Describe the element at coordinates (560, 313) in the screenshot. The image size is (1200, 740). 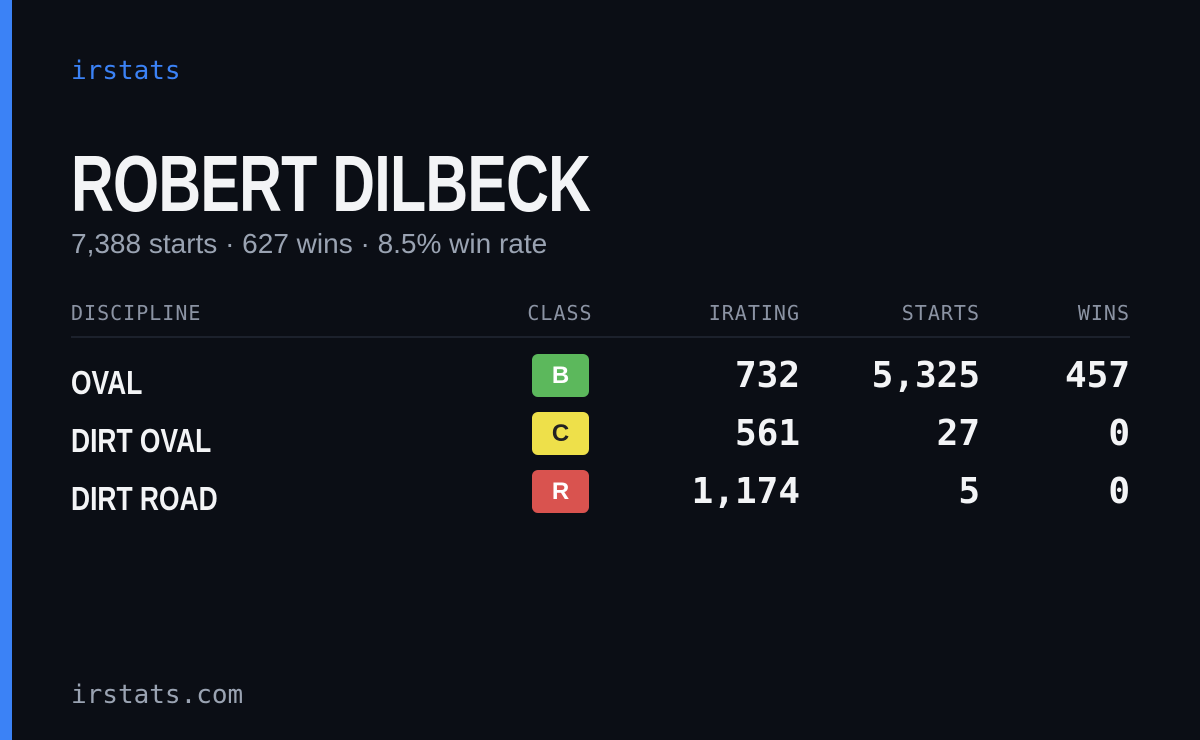
I see `column-header: CLASS` at that location.